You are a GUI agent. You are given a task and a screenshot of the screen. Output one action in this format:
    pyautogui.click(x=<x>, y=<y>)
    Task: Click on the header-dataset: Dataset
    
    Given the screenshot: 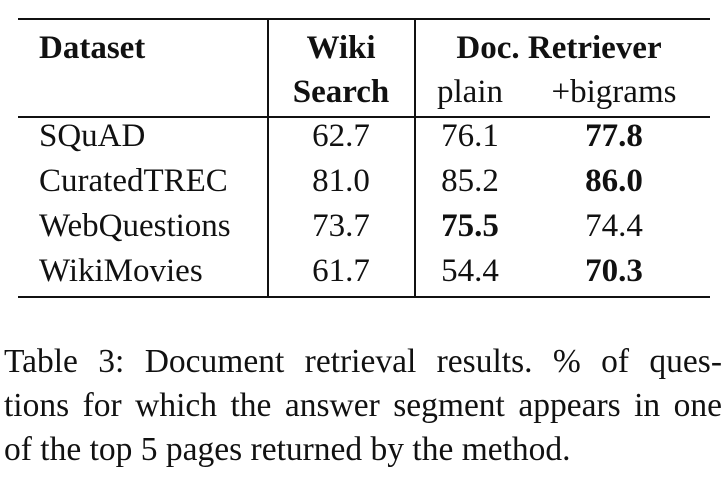 What is the action you would take?
    pyautogui.click(x=92, y=48)
    